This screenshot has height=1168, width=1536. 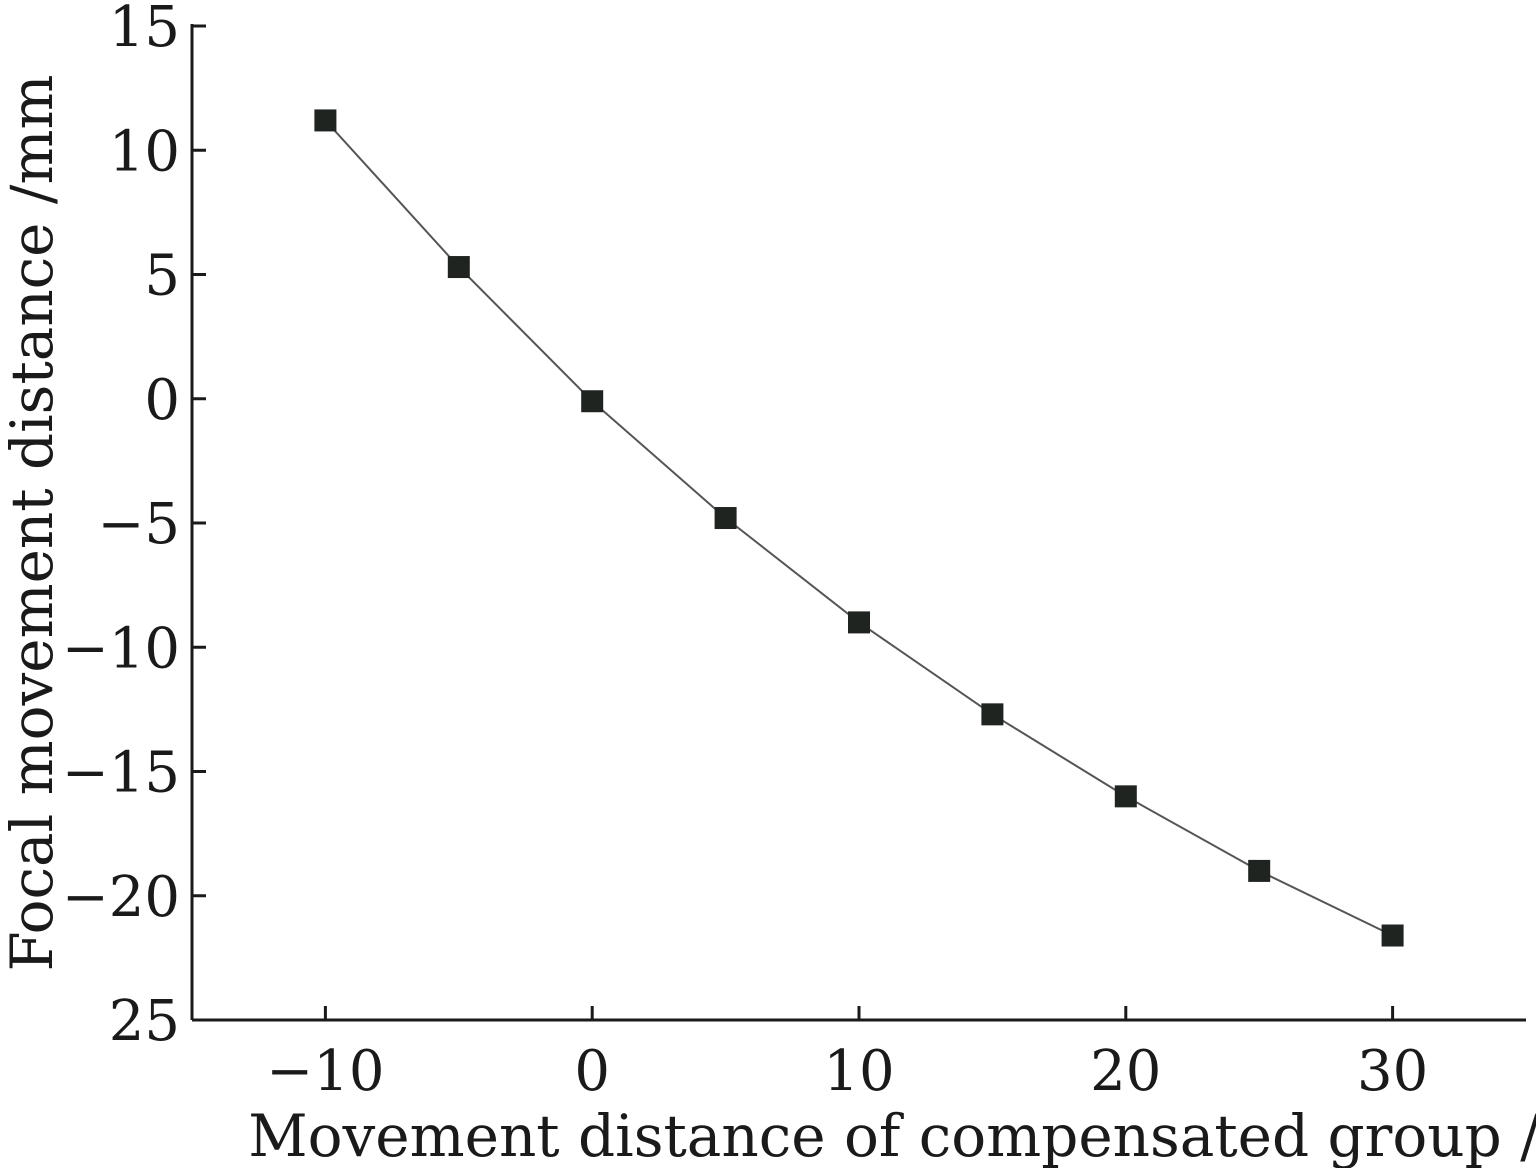 What do you see at coordinates (858, 1071) in the screenshot?
I see `x-tick-label: 10` at bounding box center [858, 1071].